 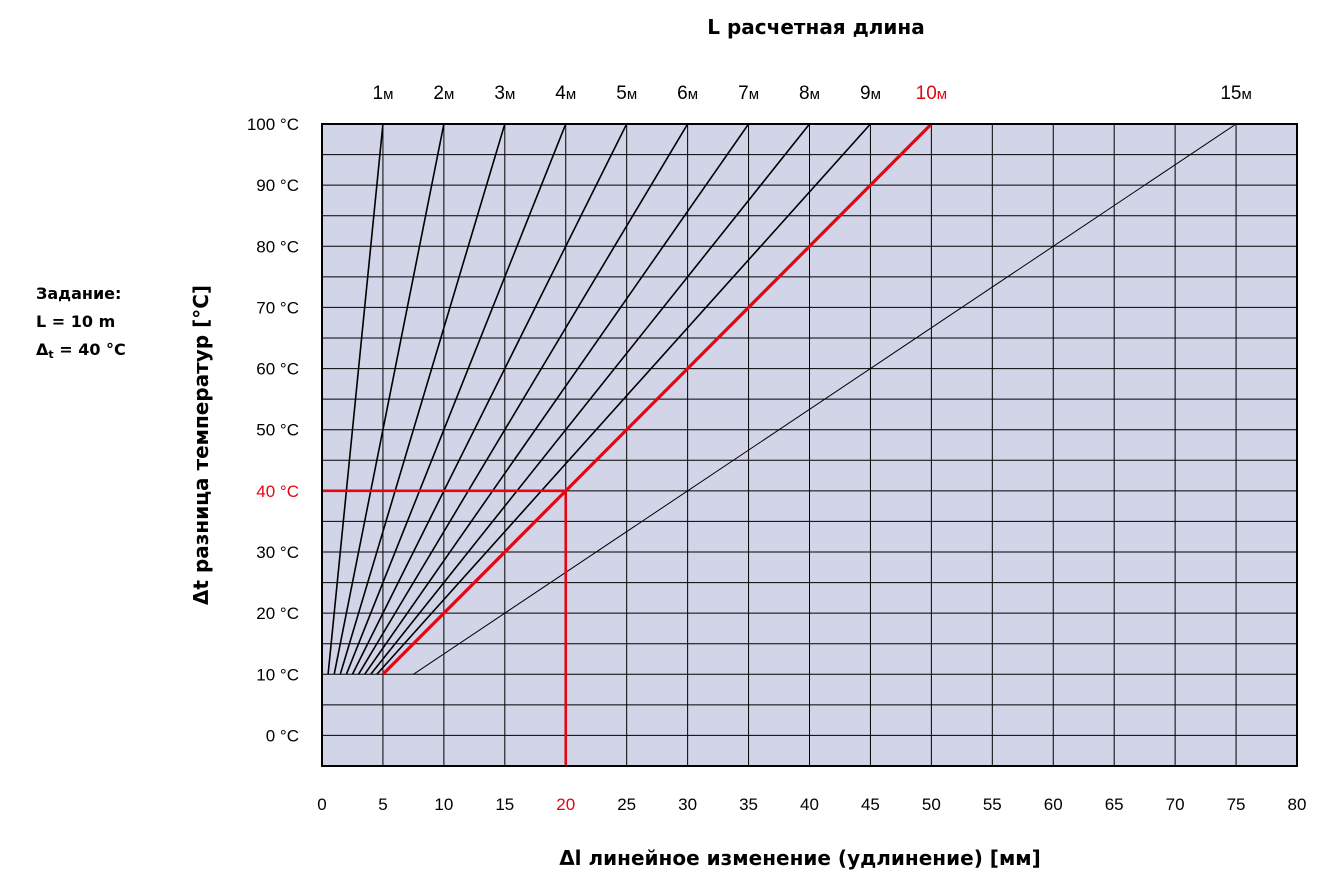 I want to click on y-tick-label: 100 °C, so click(x=273, y=124).